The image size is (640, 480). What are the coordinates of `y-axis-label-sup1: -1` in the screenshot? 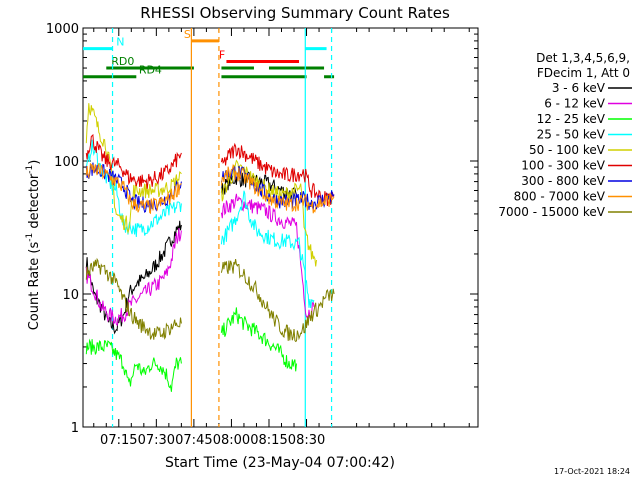 It's located at (30, 237).